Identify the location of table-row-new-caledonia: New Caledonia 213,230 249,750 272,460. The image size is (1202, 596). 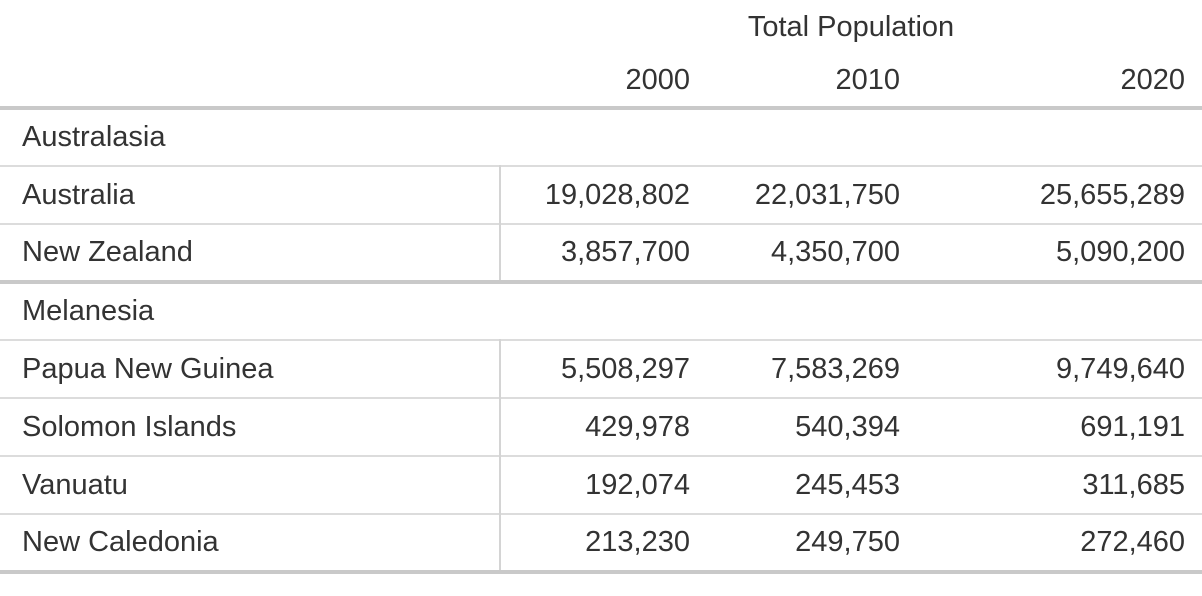
(601, 543).